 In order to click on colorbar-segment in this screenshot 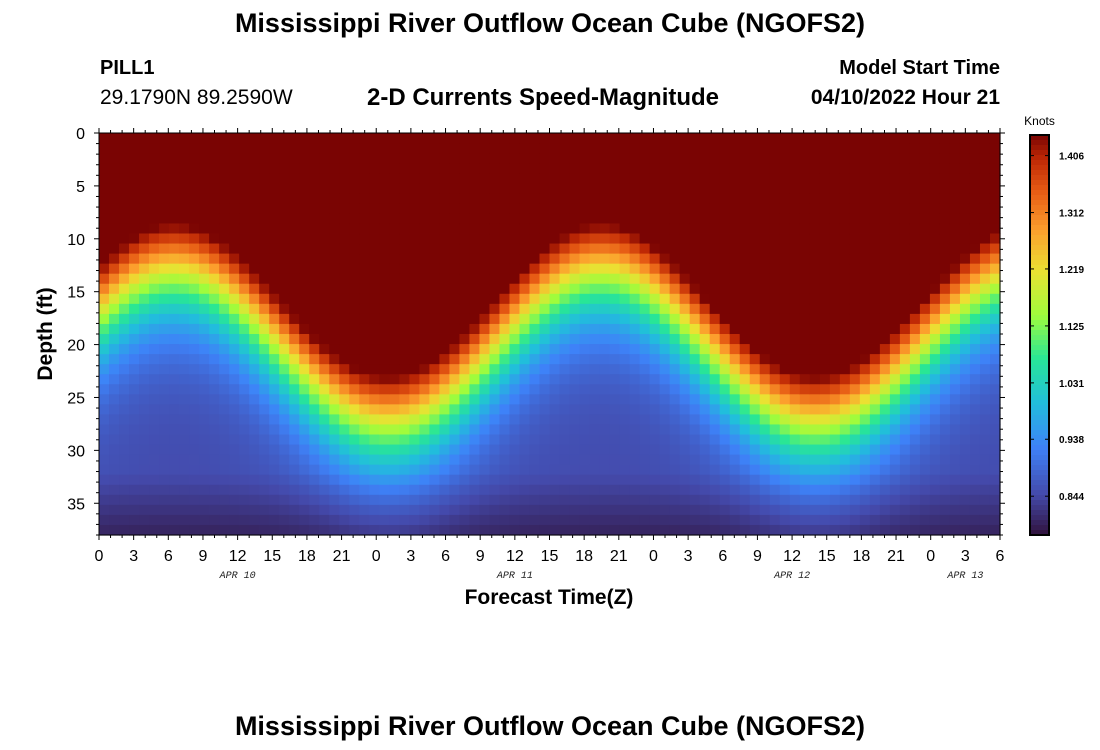, I will do `click(1039, 248)`.